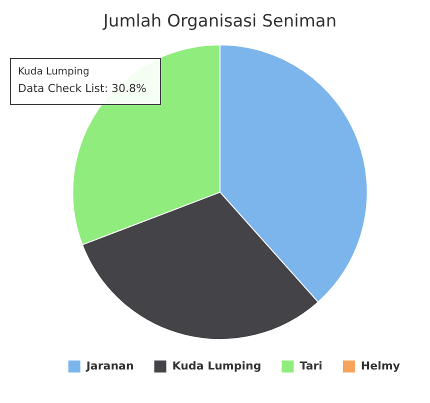 The image size is (430, 403). I want to click on legend-label: Tari, so click(311, 365).